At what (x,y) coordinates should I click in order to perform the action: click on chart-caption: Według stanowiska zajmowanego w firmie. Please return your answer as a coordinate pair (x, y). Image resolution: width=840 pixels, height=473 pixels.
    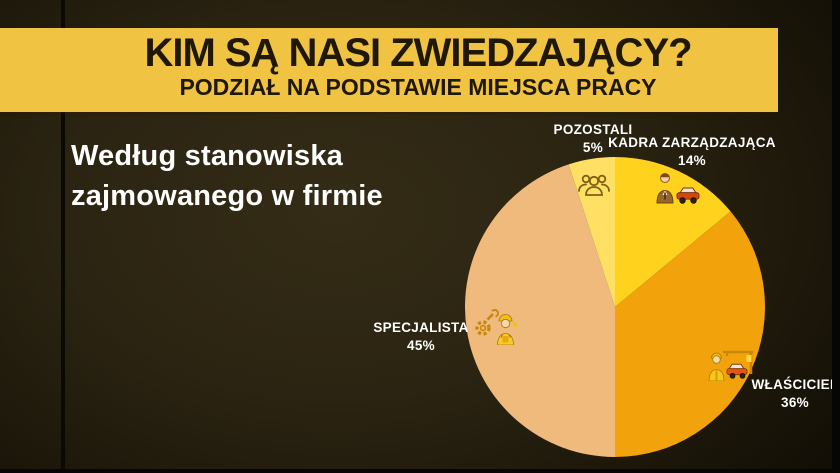
    Looking at the image, I should click on (227, 176).